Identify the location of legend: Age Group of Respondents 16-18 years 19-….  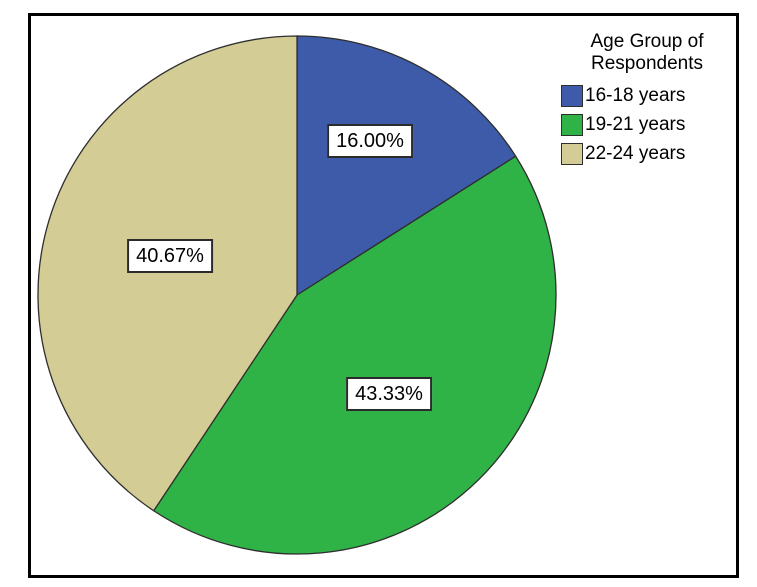
(647, 99).